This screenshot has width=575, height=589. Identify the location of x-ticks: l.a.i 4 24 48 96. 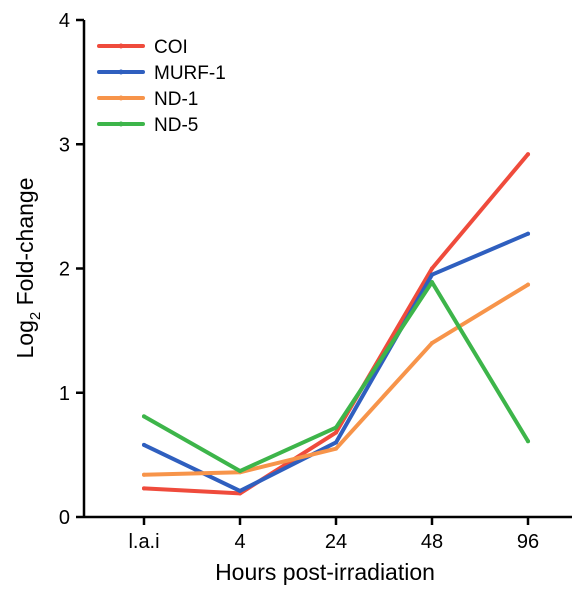
(333, 535).